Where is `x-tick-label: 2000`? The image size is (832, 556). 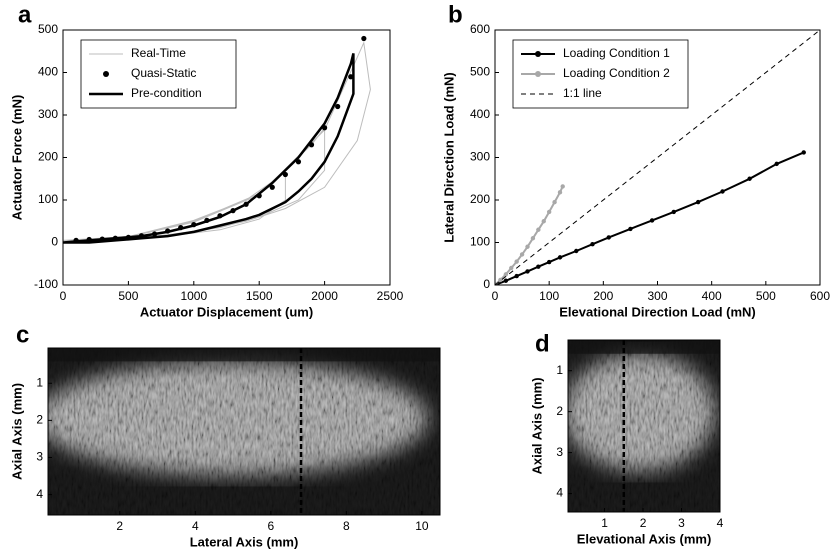 x-tick-label: 2000 is located at coordinates (324, 296).